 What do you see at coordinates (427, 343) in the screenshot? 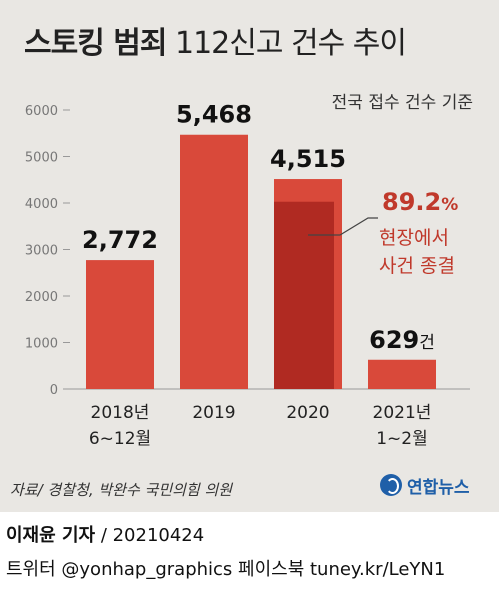
I see `value-unit: 건` at bounding box center [427, 343].